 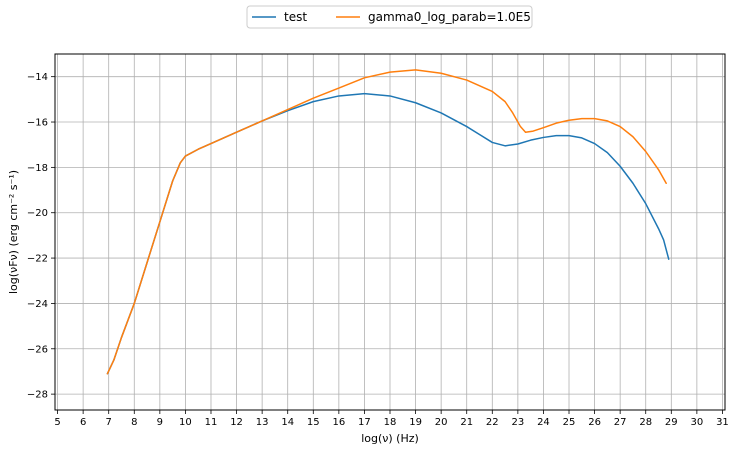 What do you see at coordinates (262, 422) in the screenshot?
I see `x-tick-label: 13` at bounding box center [262, 422].